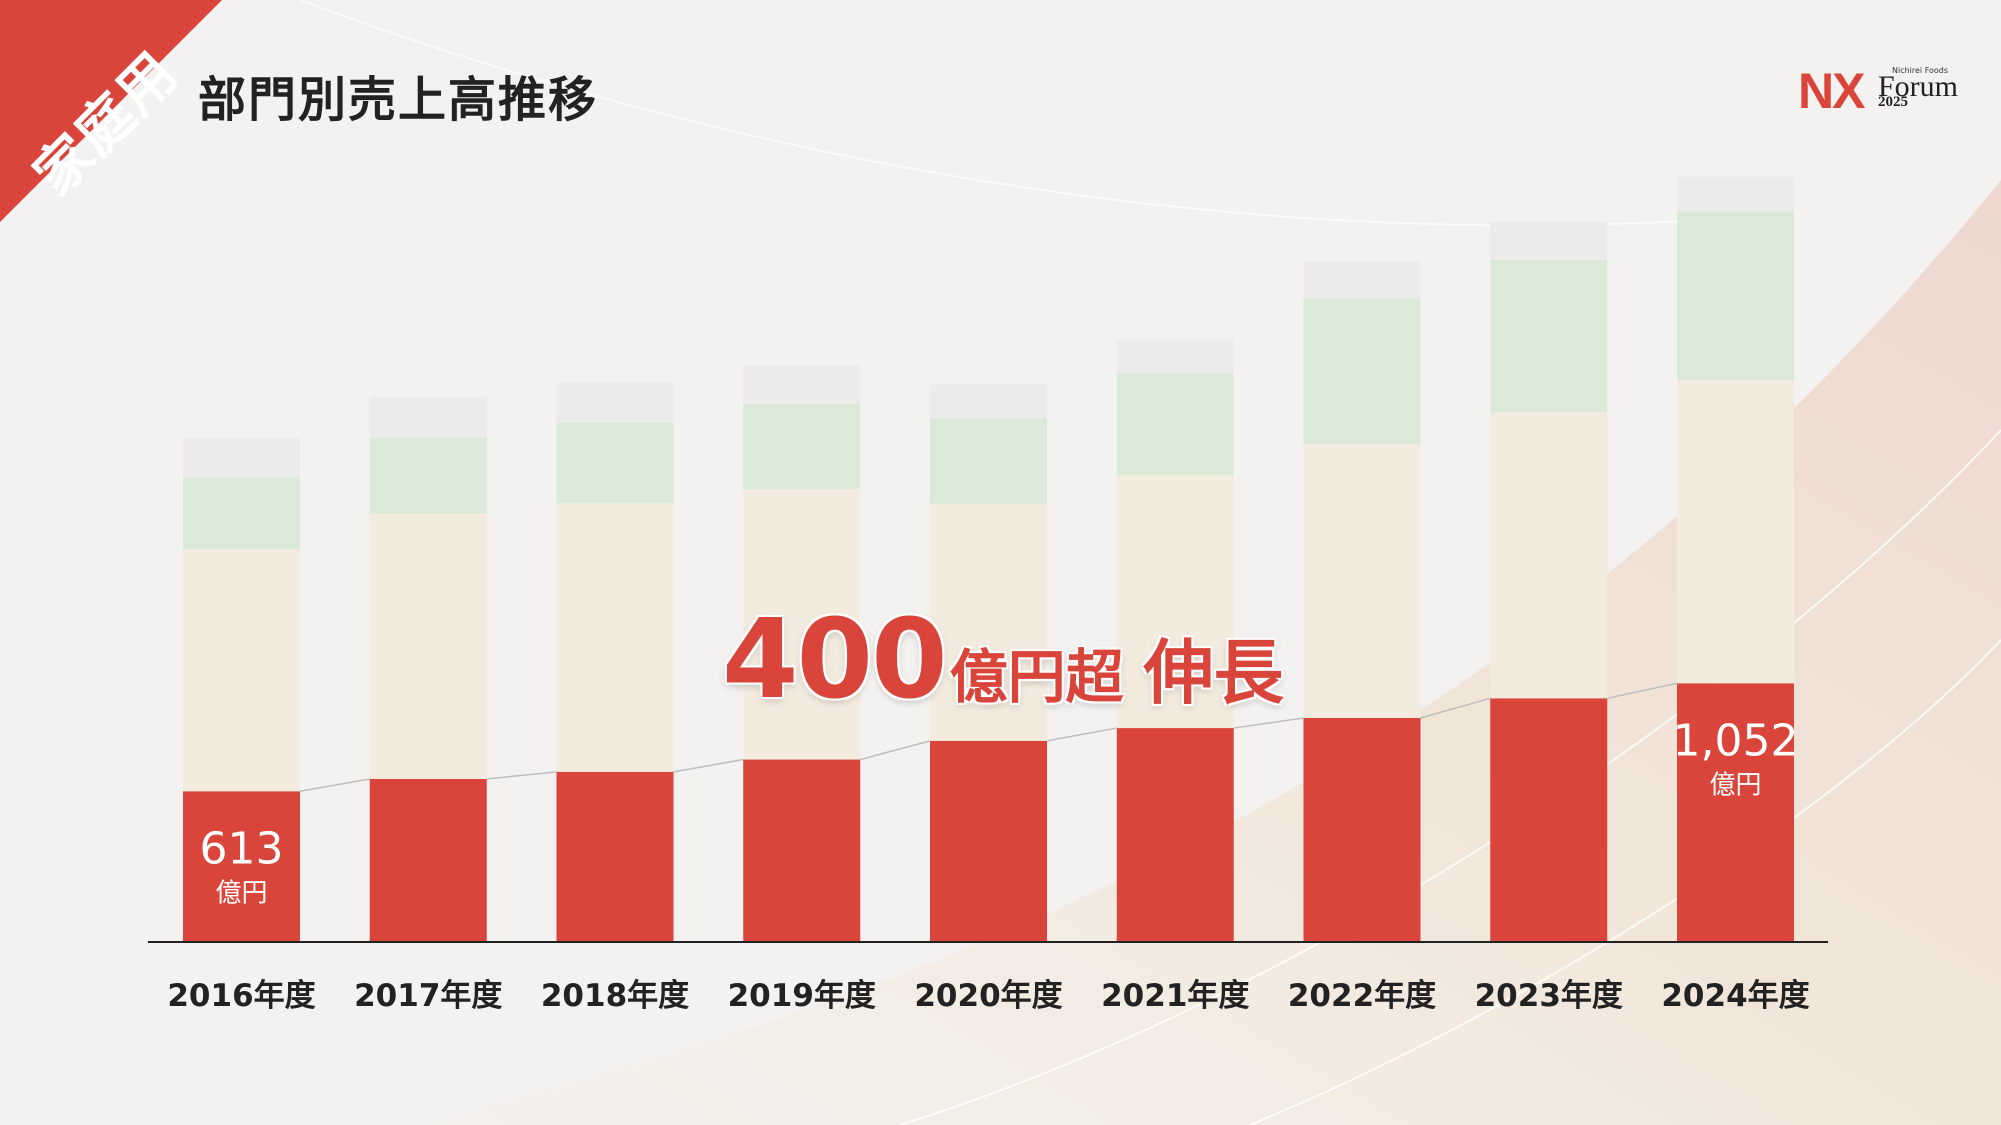 The image size is (2001, 1125). I want to click on logo-nx: NX, so click(1831, 91).